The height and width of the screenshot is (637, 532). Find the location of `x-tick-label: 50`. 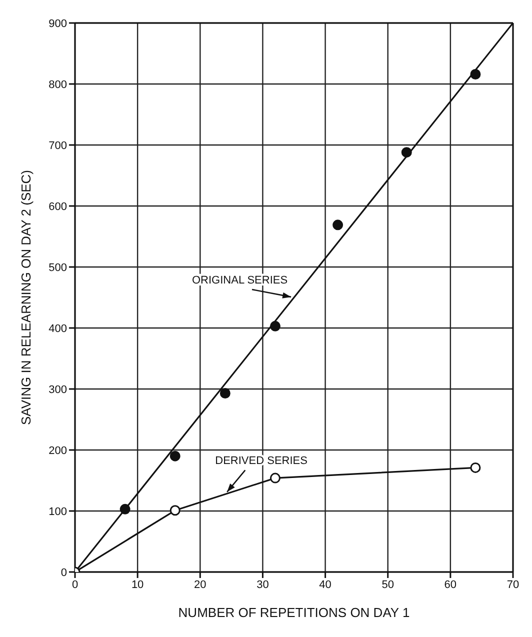

x-tick-label: 50 is located at coordinates (388, 584).